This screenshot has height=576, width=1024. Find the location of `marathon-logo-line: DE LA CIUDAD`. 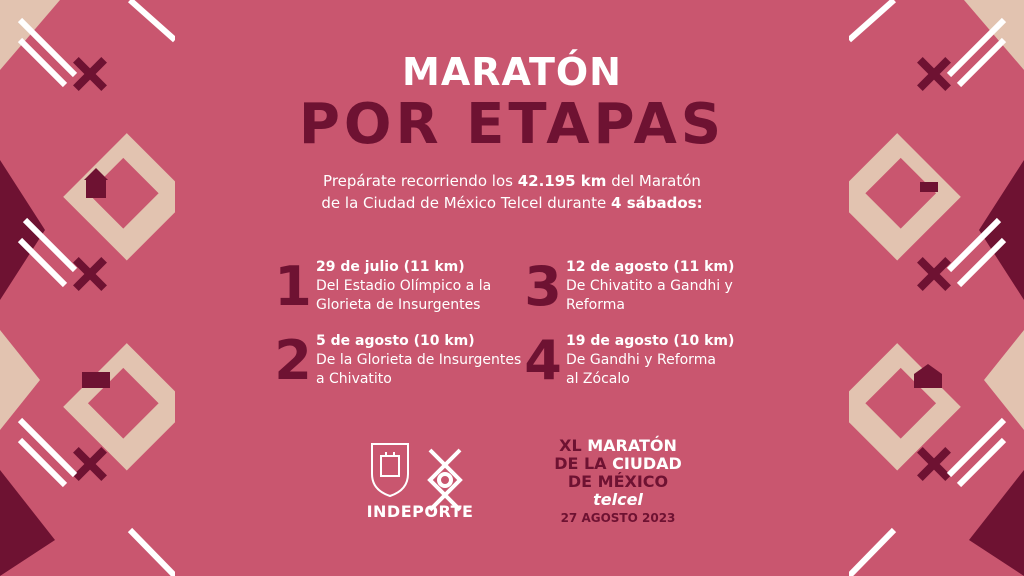

marathon-logo-line: DE LA CIUDAD is located at coordinates (618, 464).